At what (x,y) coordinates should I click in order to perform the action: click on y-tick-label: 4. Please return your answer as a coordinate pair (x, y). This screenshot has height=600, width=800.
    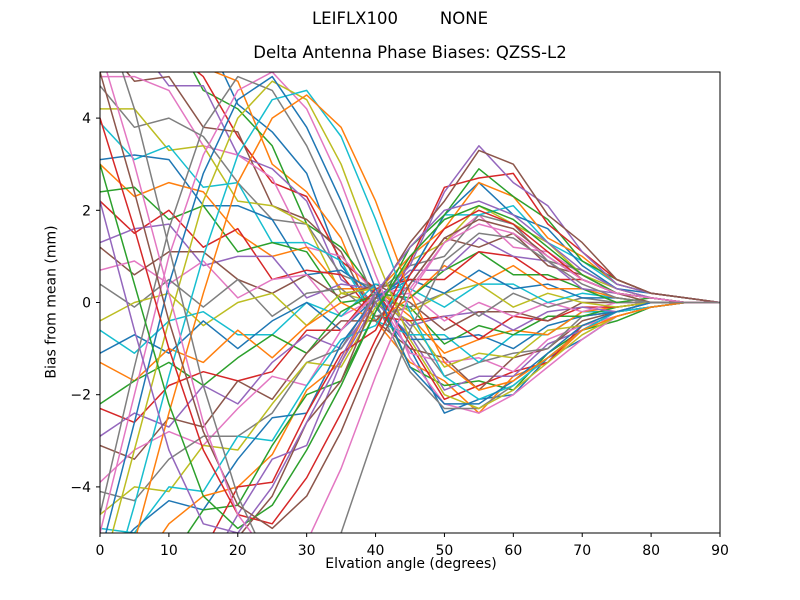
    Looking at the image, I should click on (86, 119).